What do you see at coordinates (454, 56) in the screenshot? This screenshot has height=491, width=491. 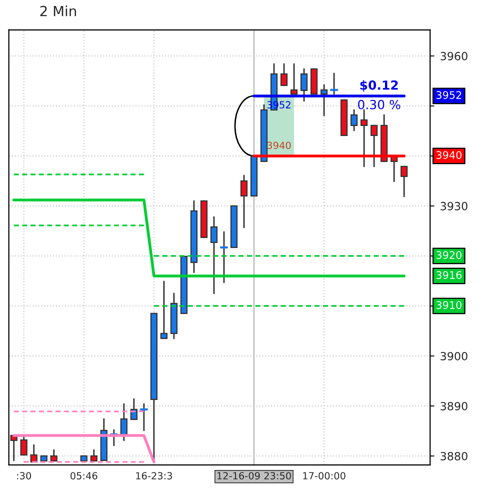 I see `y-tick-label: 3960` at bounding box center [454, 56].